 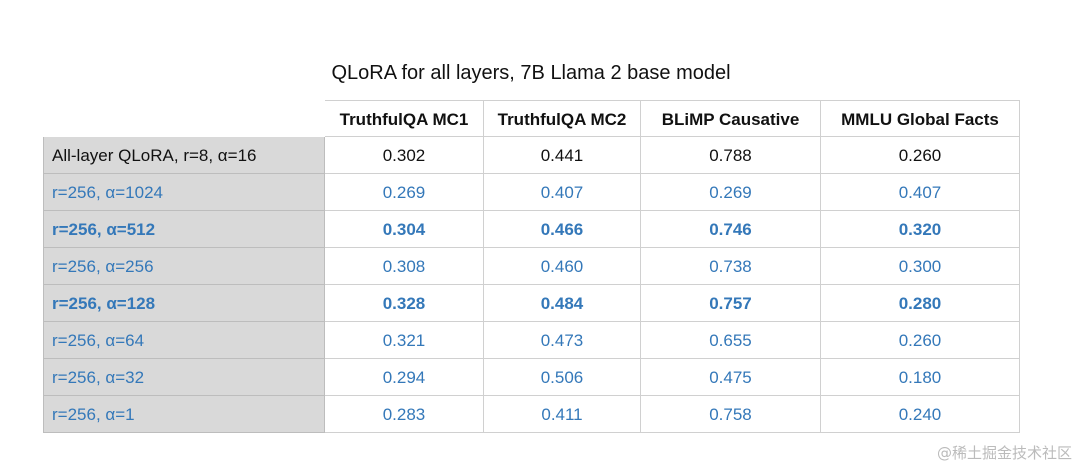 I want to click on table-cell: 0.655, so click(x=731, y=340).